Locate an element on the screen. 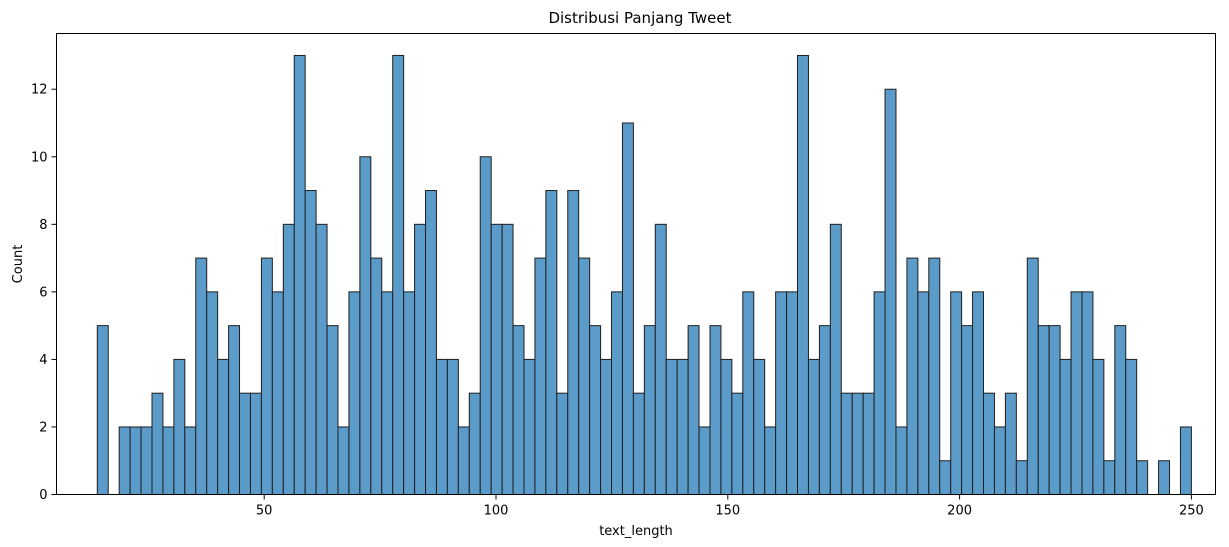 This screenshot has width=1229, height=547. x-tick-label: 100 is located at coordinates (496, 511).